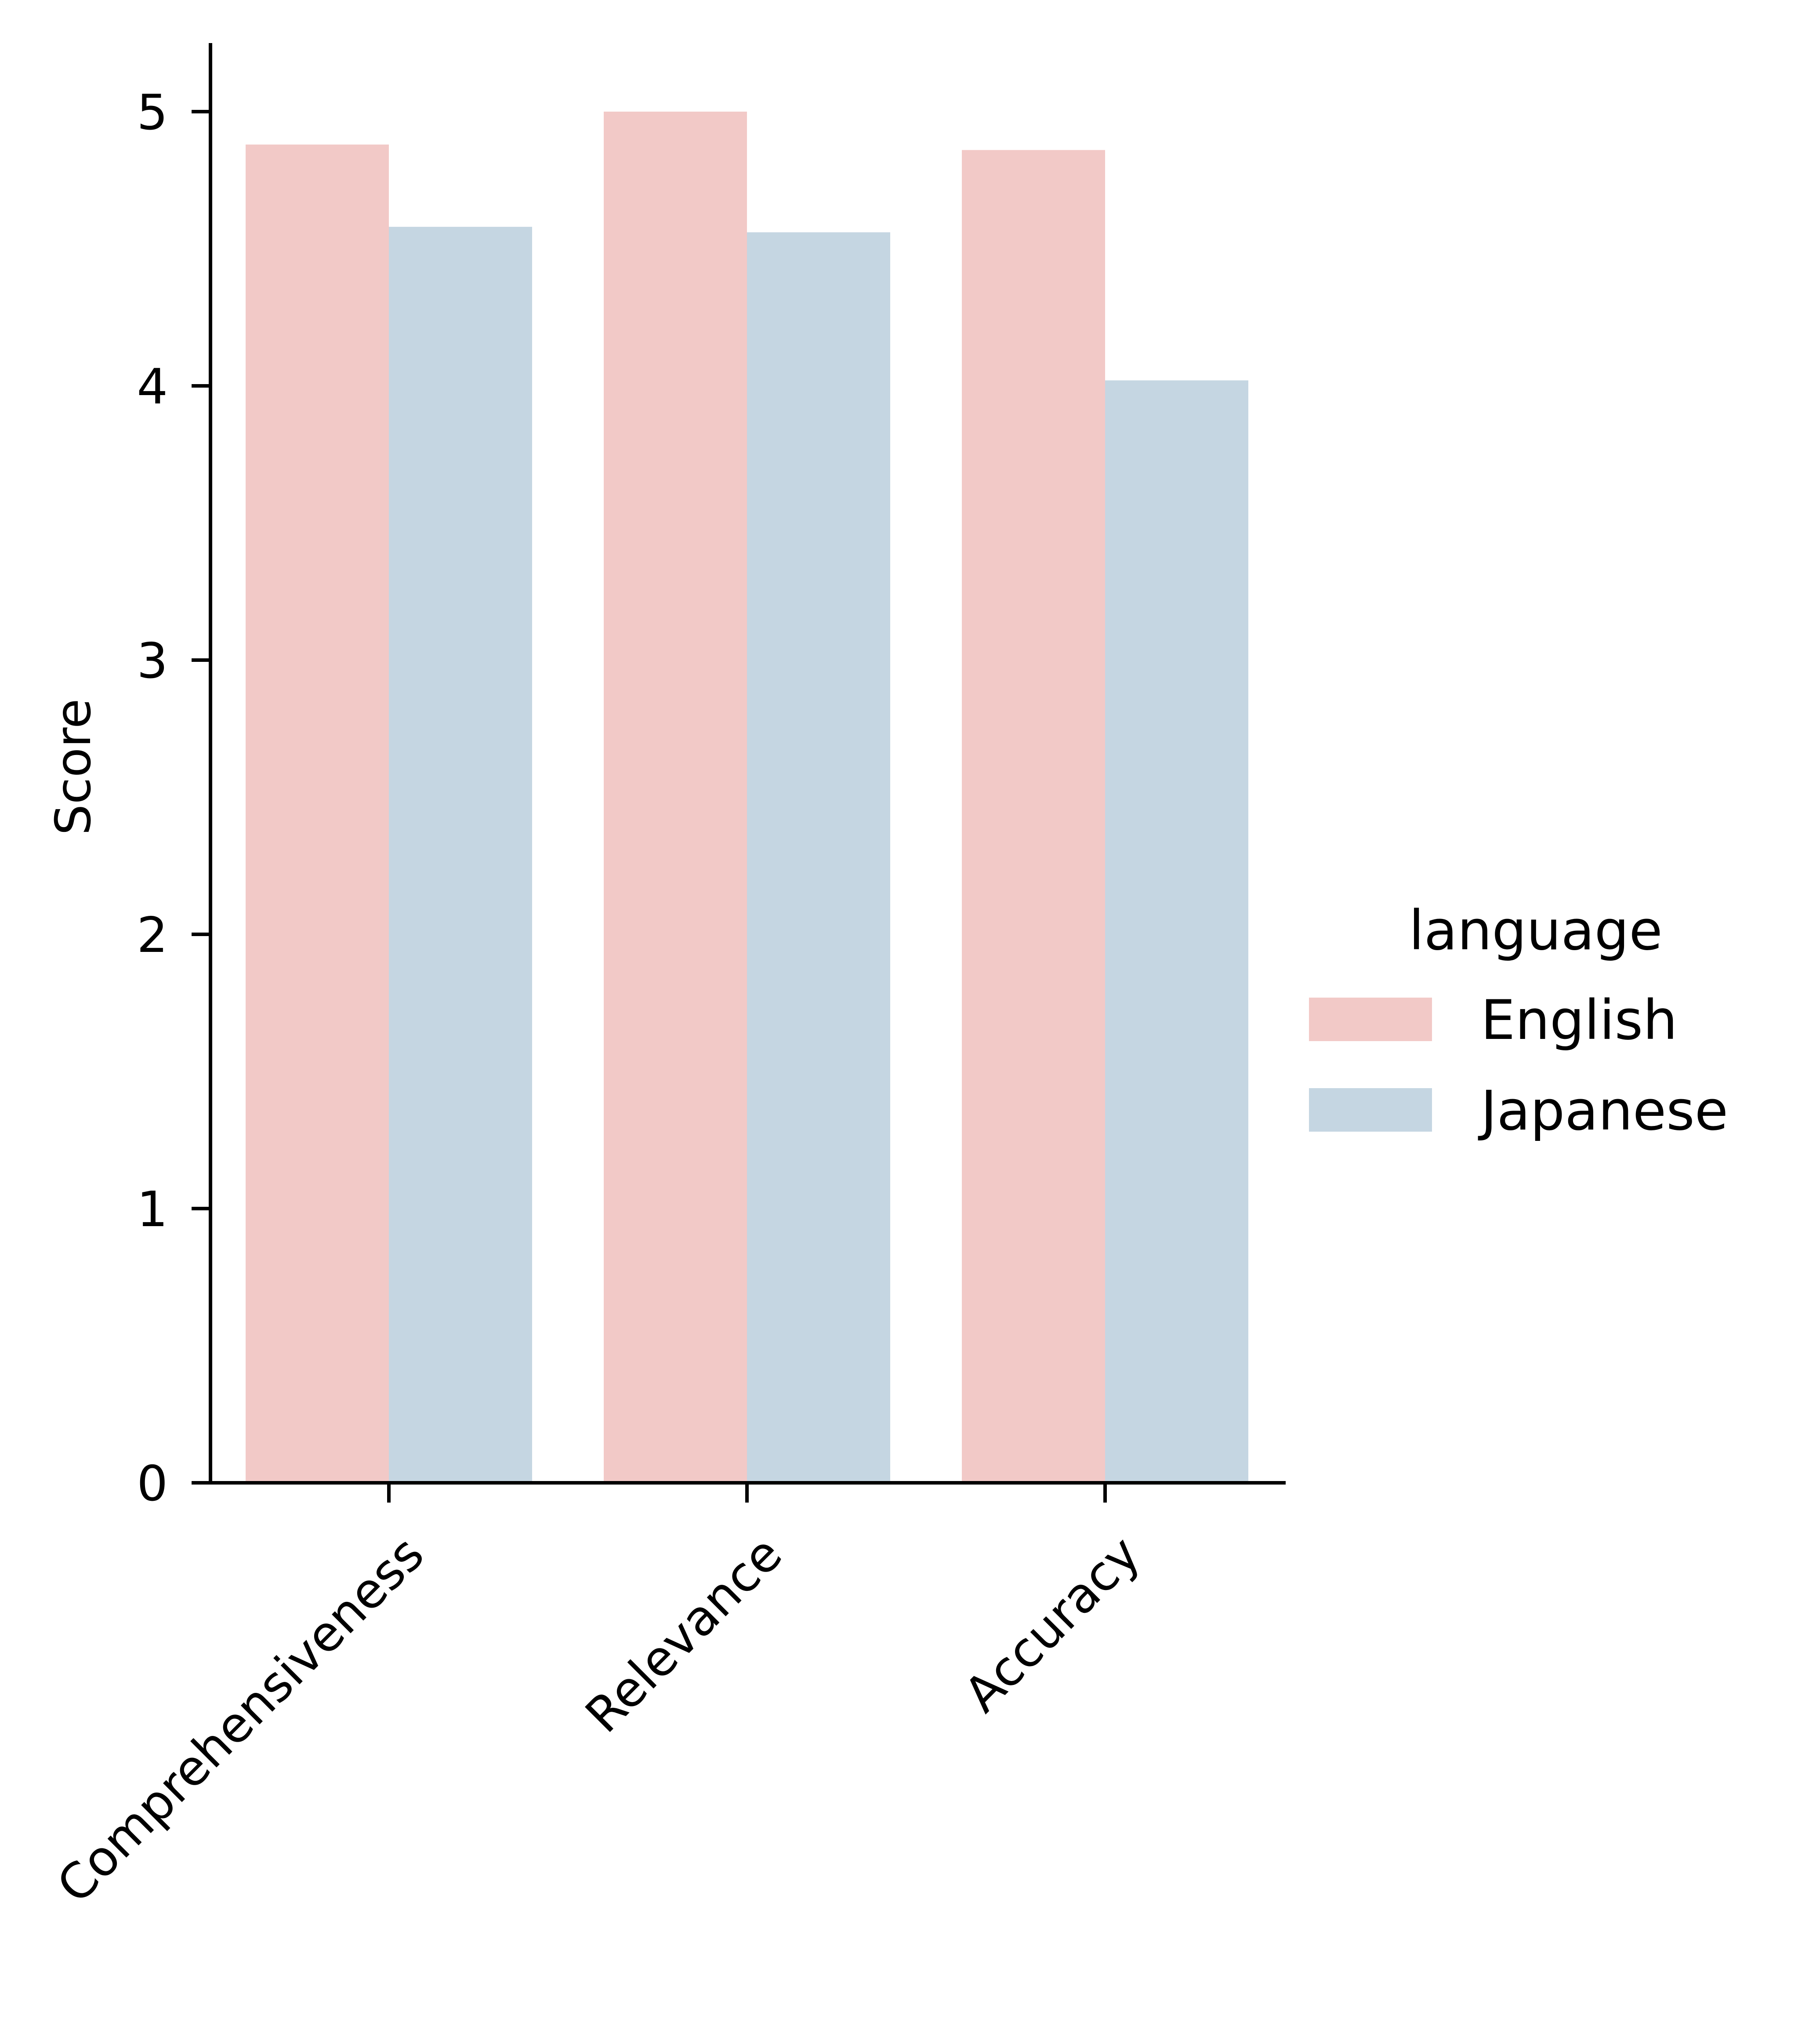  Describe the element at coordinates (1176, 932) in the screenshot. I see `bar-japanese-accuracy` at that location.